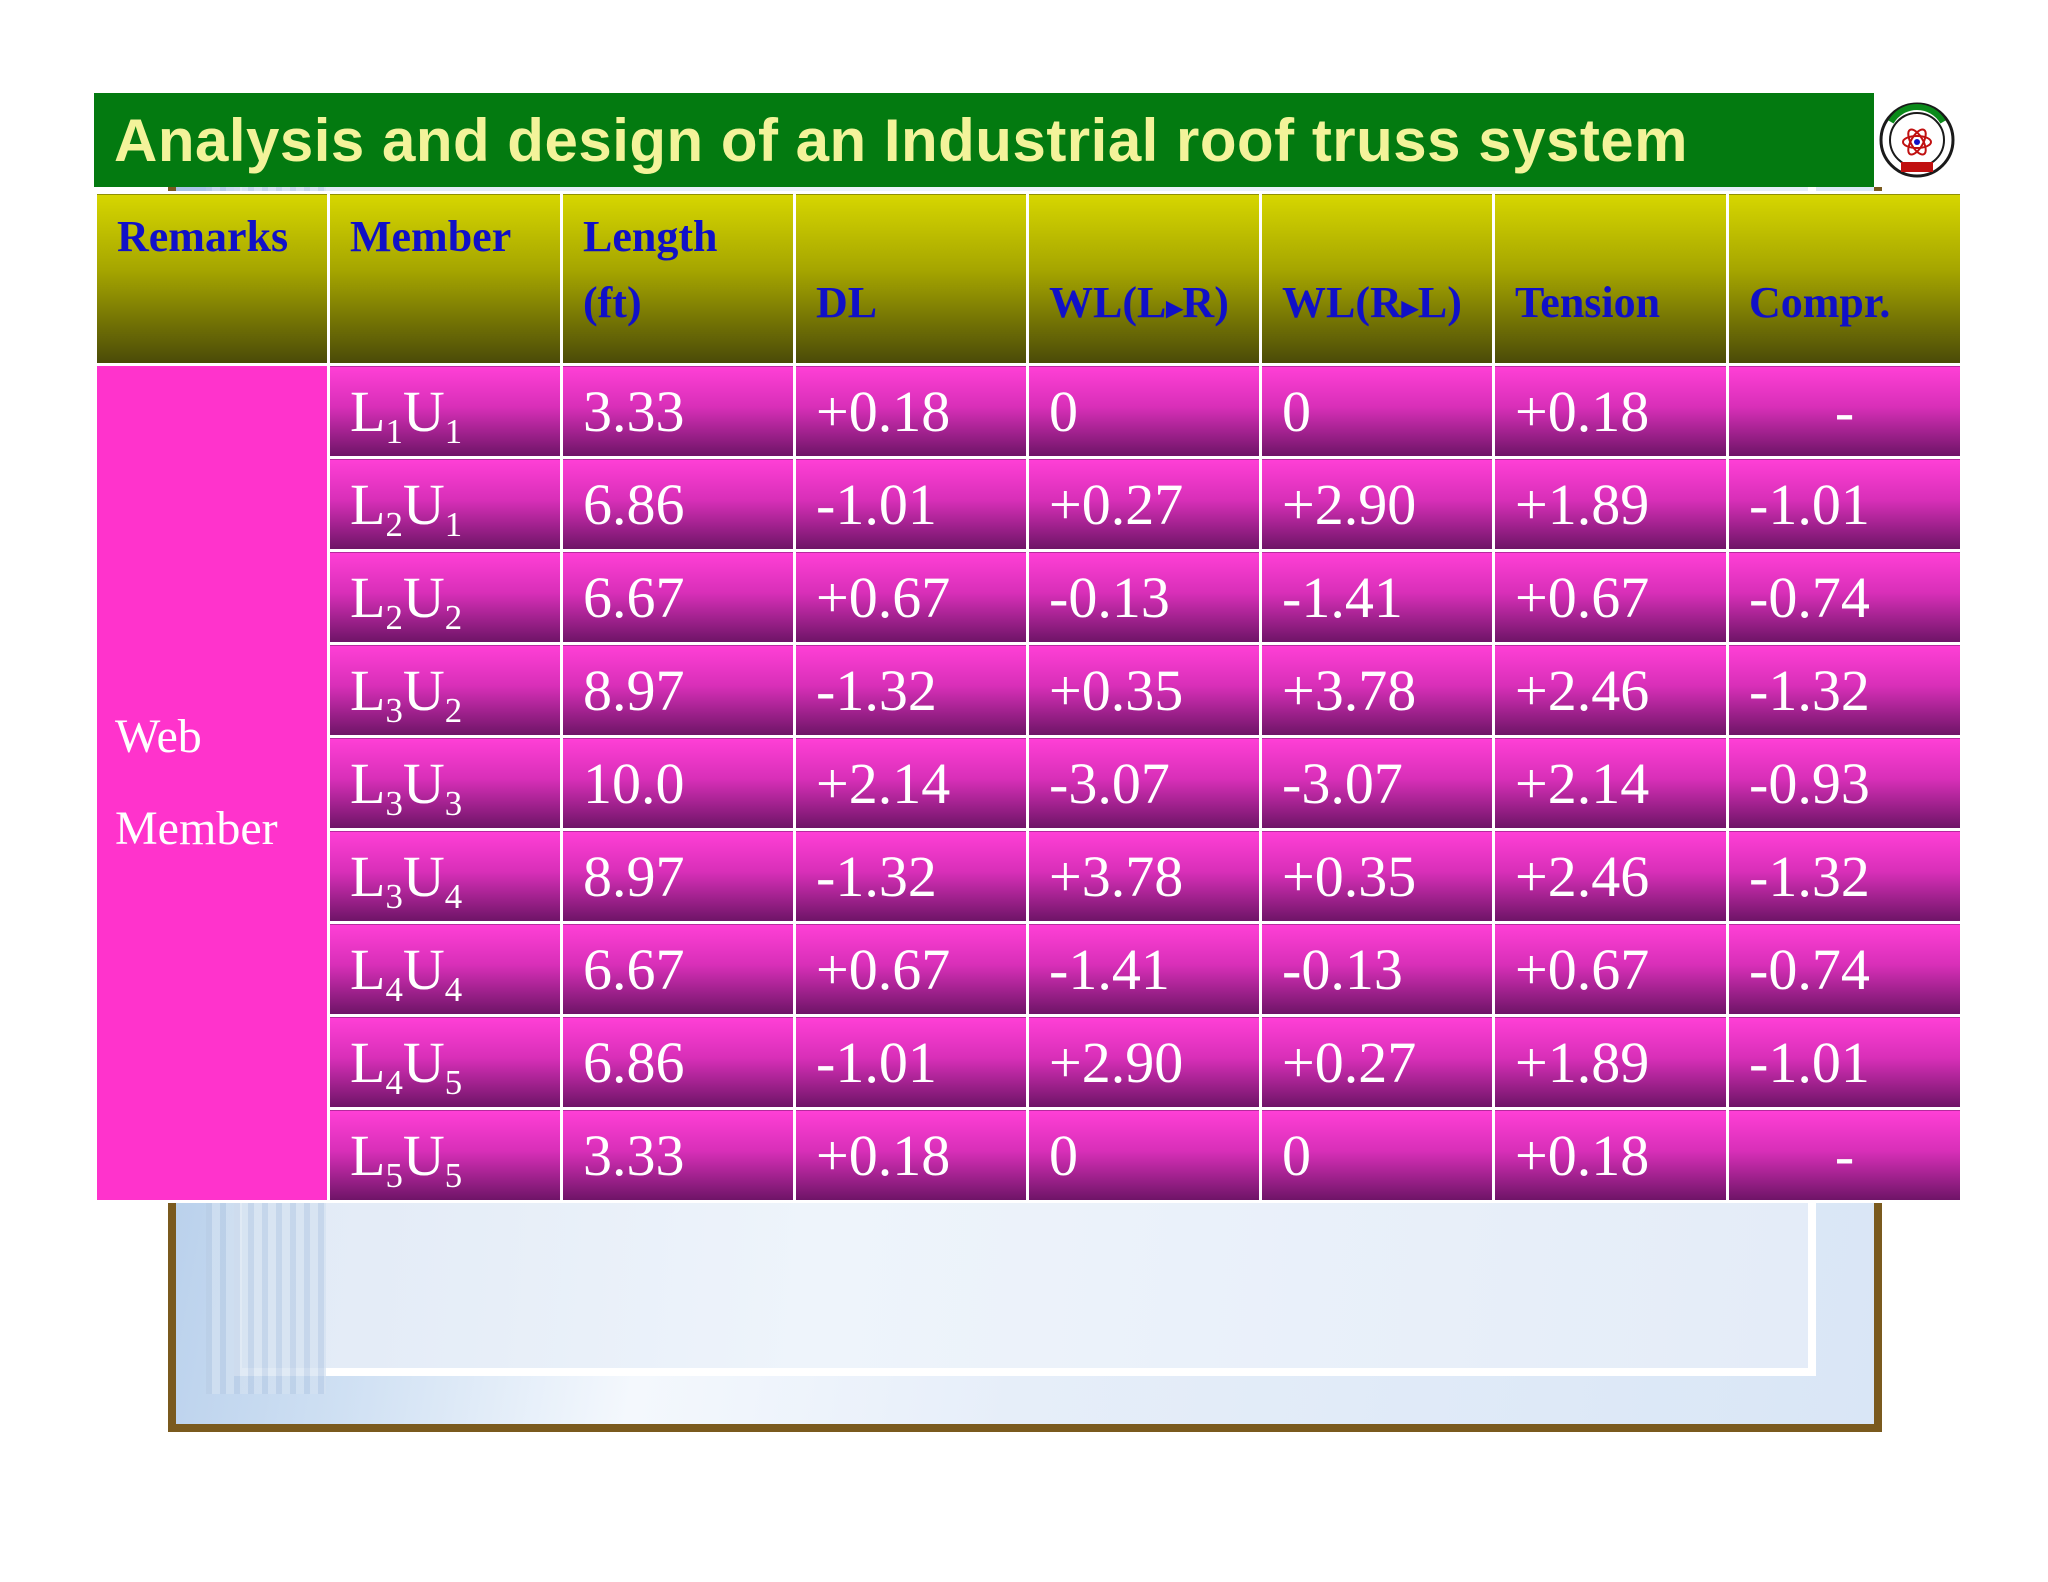  Describe the element at coordinates (1377, 969) in the screenshot. I see `wl-rl-cell: -0.13` at that location.